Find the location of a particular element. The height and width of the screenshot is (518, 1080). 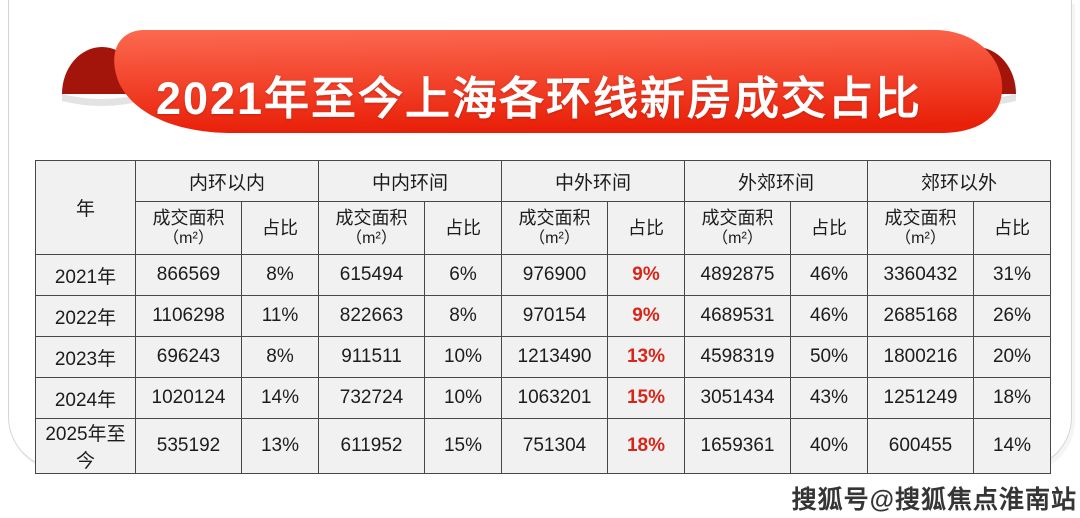

share-cell: 20% is located at coordinates (1012, 357).